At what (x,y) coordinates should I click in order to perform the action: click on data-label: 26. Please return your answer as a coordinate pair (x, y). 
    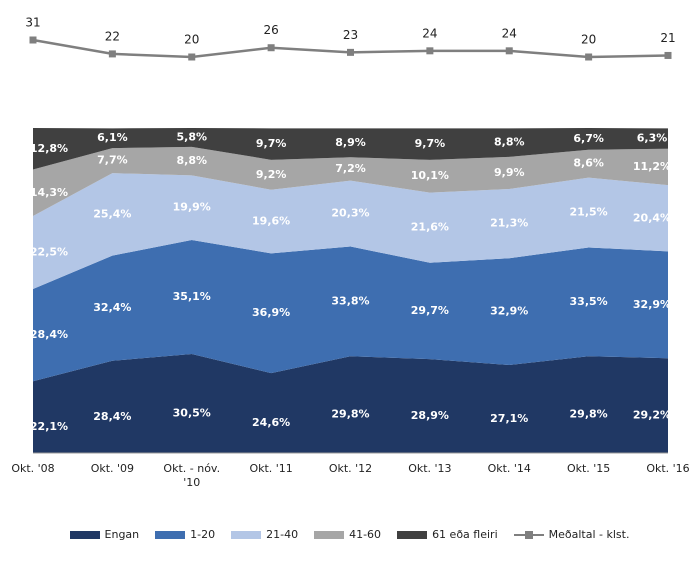
    Looking at the image, I should click on (270, 30).